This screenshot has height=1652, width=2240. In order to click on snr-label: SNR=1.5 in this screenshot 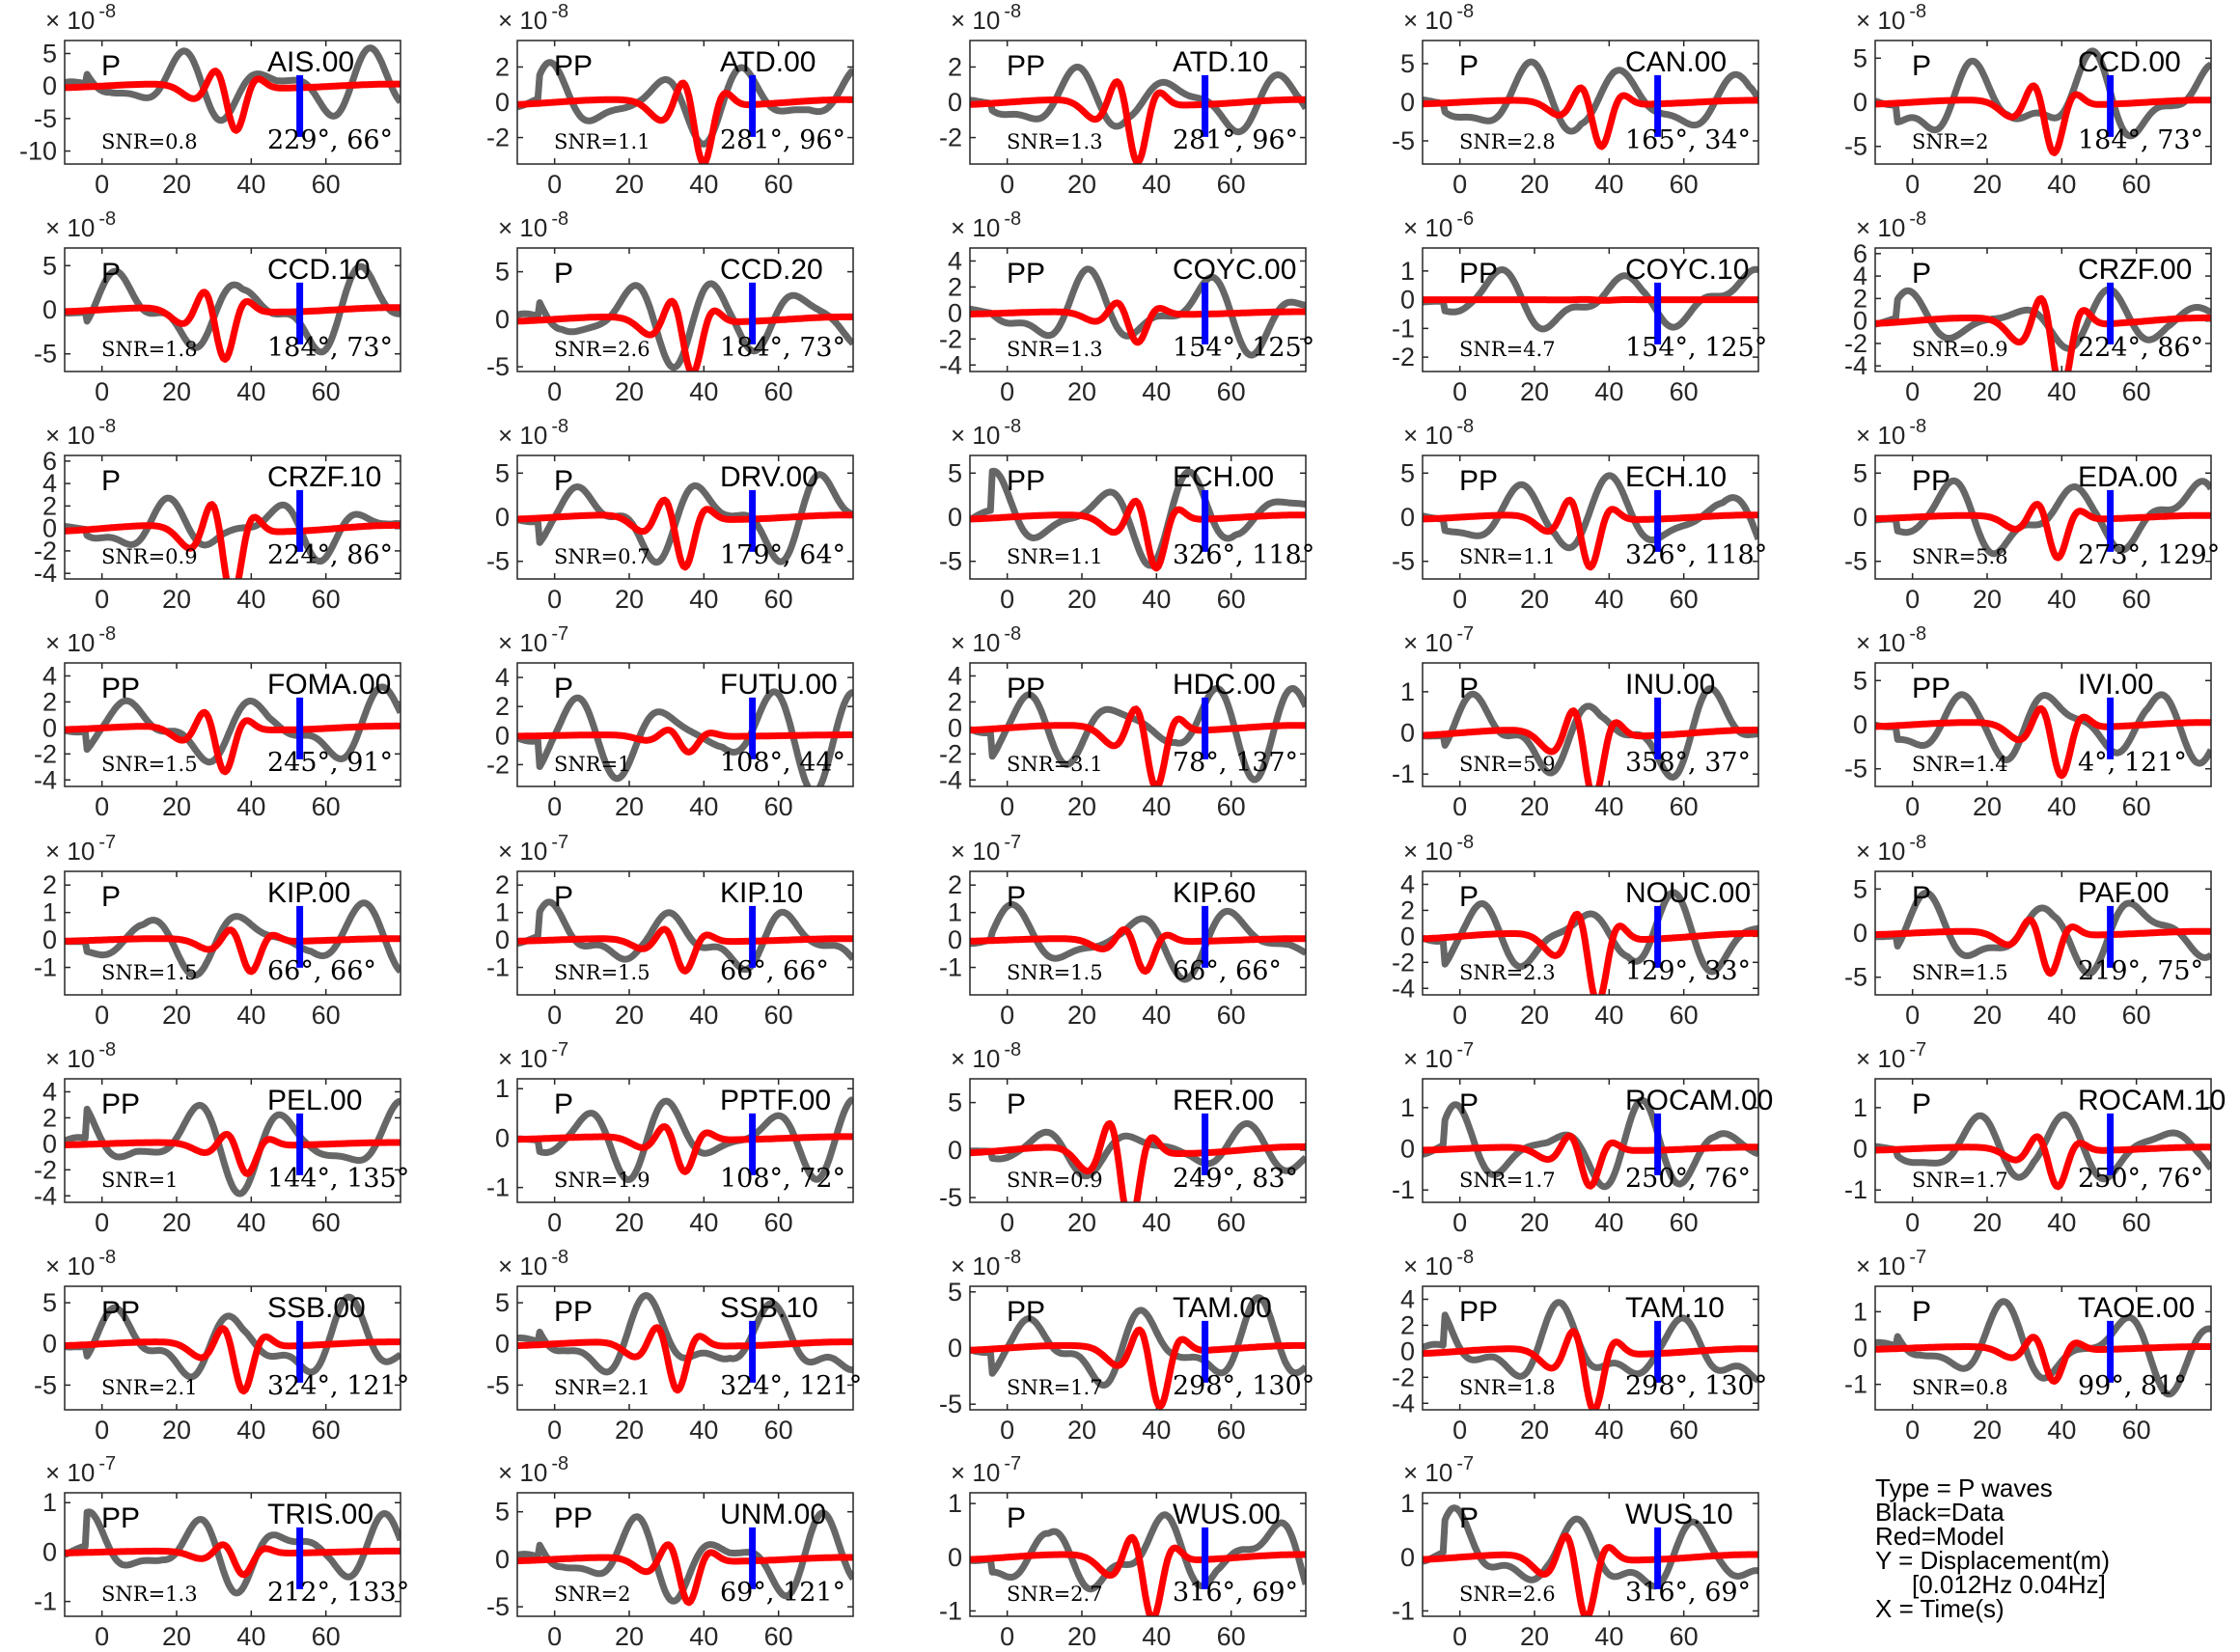, I will do `click(602, 972)`.